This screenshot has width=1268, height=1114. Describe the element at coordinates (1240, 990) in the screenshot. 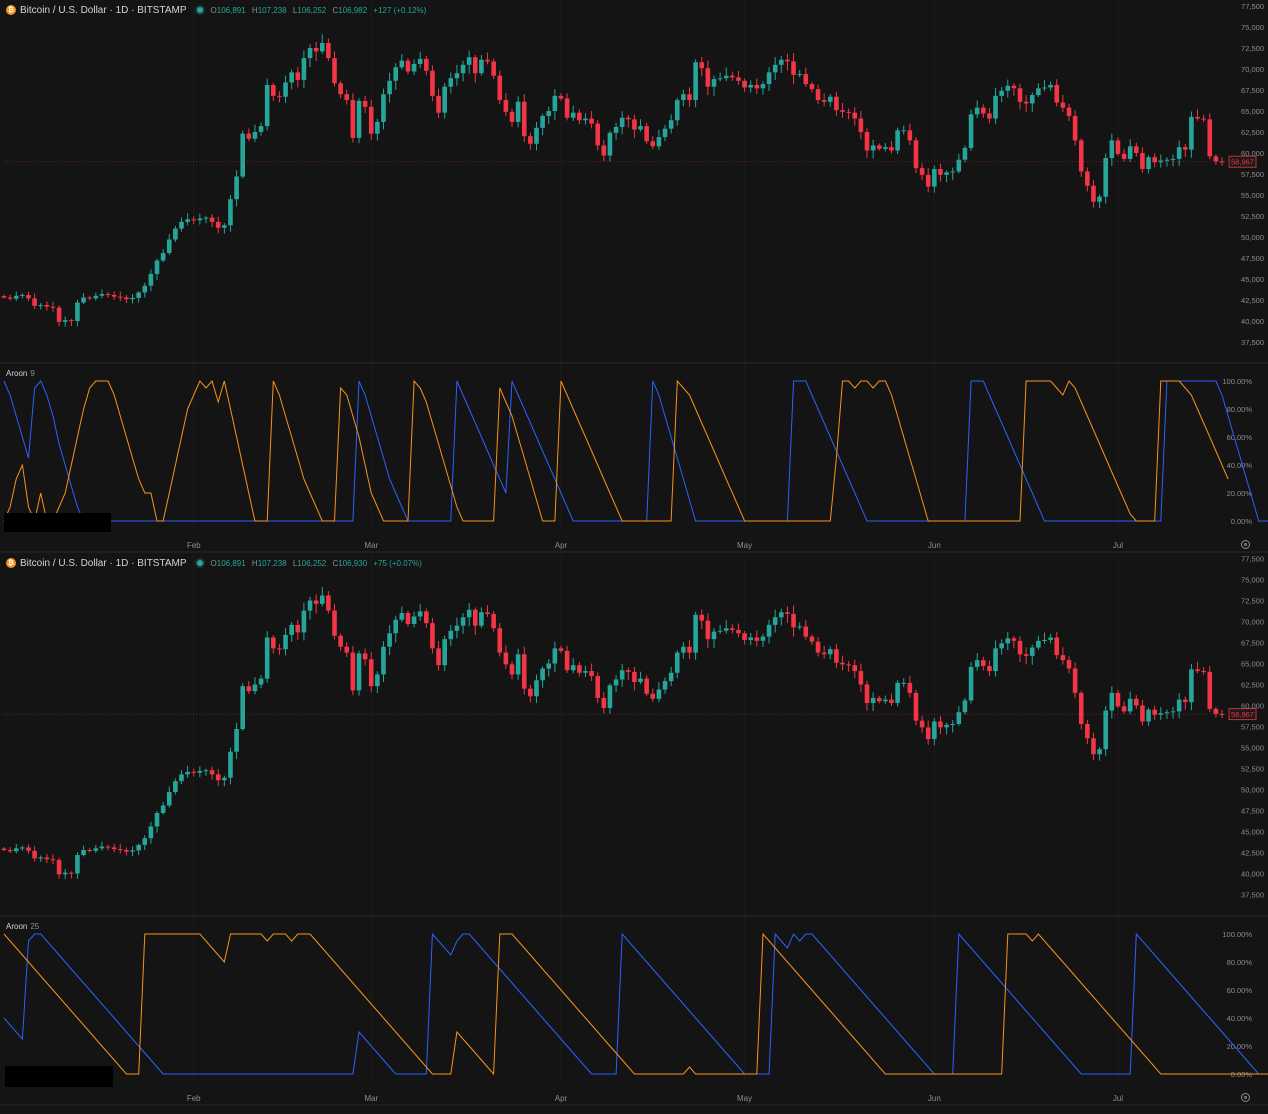

I see `aroon-axis-tick: 60.00%` at that location.